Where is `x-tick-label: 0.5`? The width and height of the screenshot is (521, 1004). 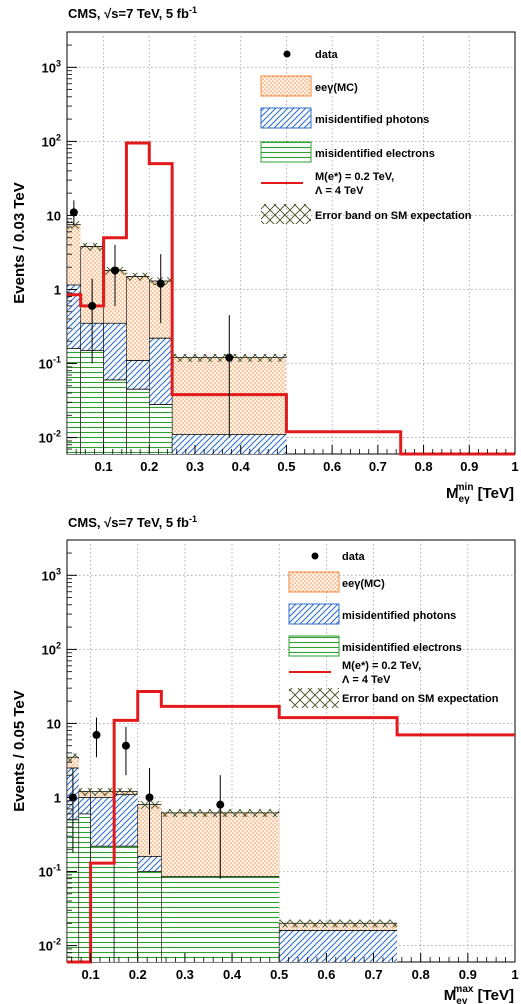 x-tick-label: 0.5 is located at coordinates (286, 466).